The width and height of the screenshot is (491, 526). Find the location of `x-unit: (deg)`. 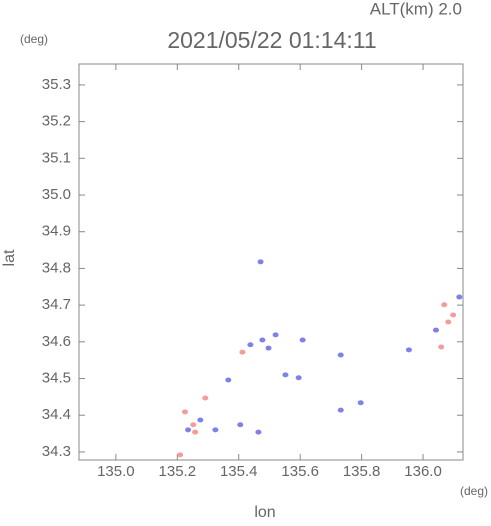

x-unit: (deg) is located at coordinates (474, 491).